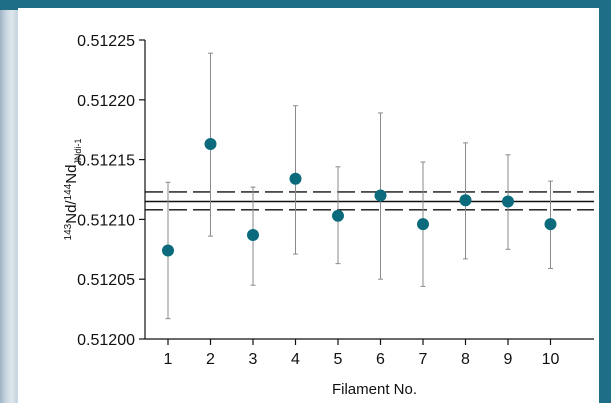 The height and width of the screenshot is (403, 611). I want to click on y-title-nd-a: Nd/, so click(71, 212).